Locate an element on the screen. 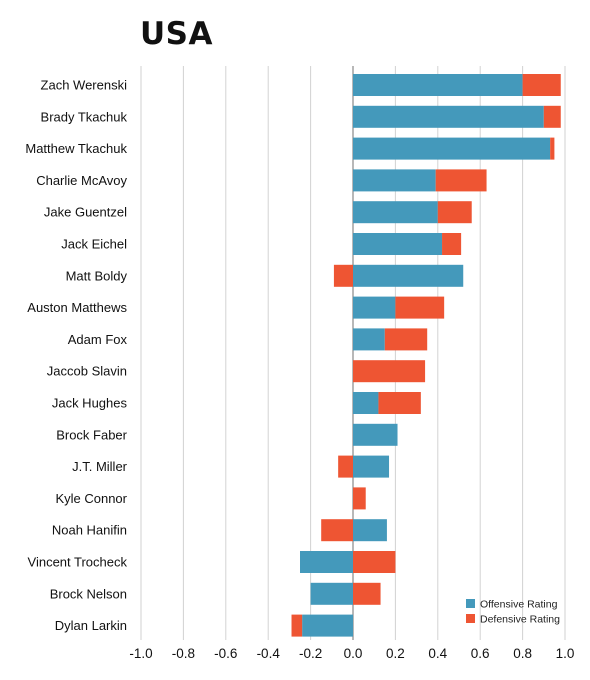 The width and height of the screenshot is (590, 680). x-axis-ticks: -1.0 -0.8 -0.6 -0.4 -0.2 0.0 0.2 0.4 0.6 0.8 1.0 is located at coordinates (351, 653).